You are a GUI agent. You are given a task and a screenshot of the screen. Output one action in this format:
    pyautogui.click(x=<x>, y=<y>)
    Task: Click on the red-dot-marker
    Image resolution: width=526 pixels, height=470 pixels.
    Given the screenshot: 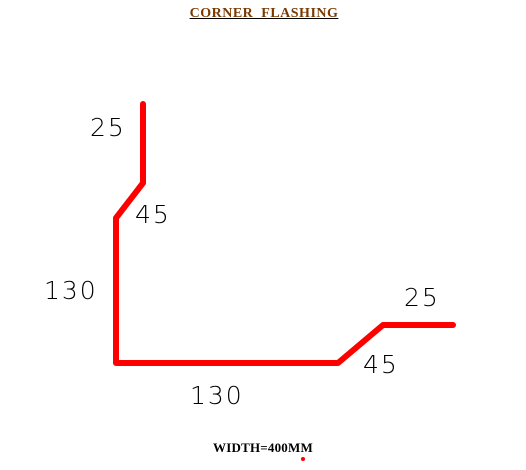 What is the action you would take?
    pyautogui.click(x=303, y=459)
    